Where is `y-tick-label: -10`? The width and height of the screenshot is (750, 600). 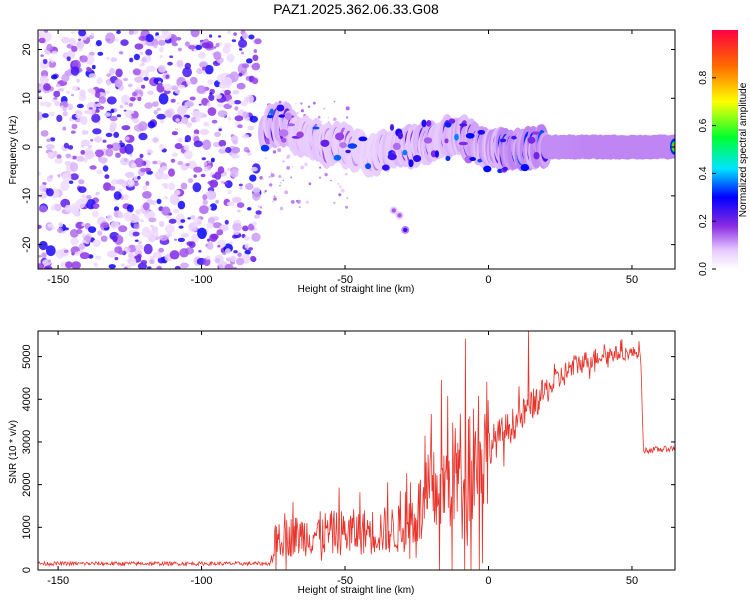 y-tick-label: -10 is located at coordinates (27, 196).